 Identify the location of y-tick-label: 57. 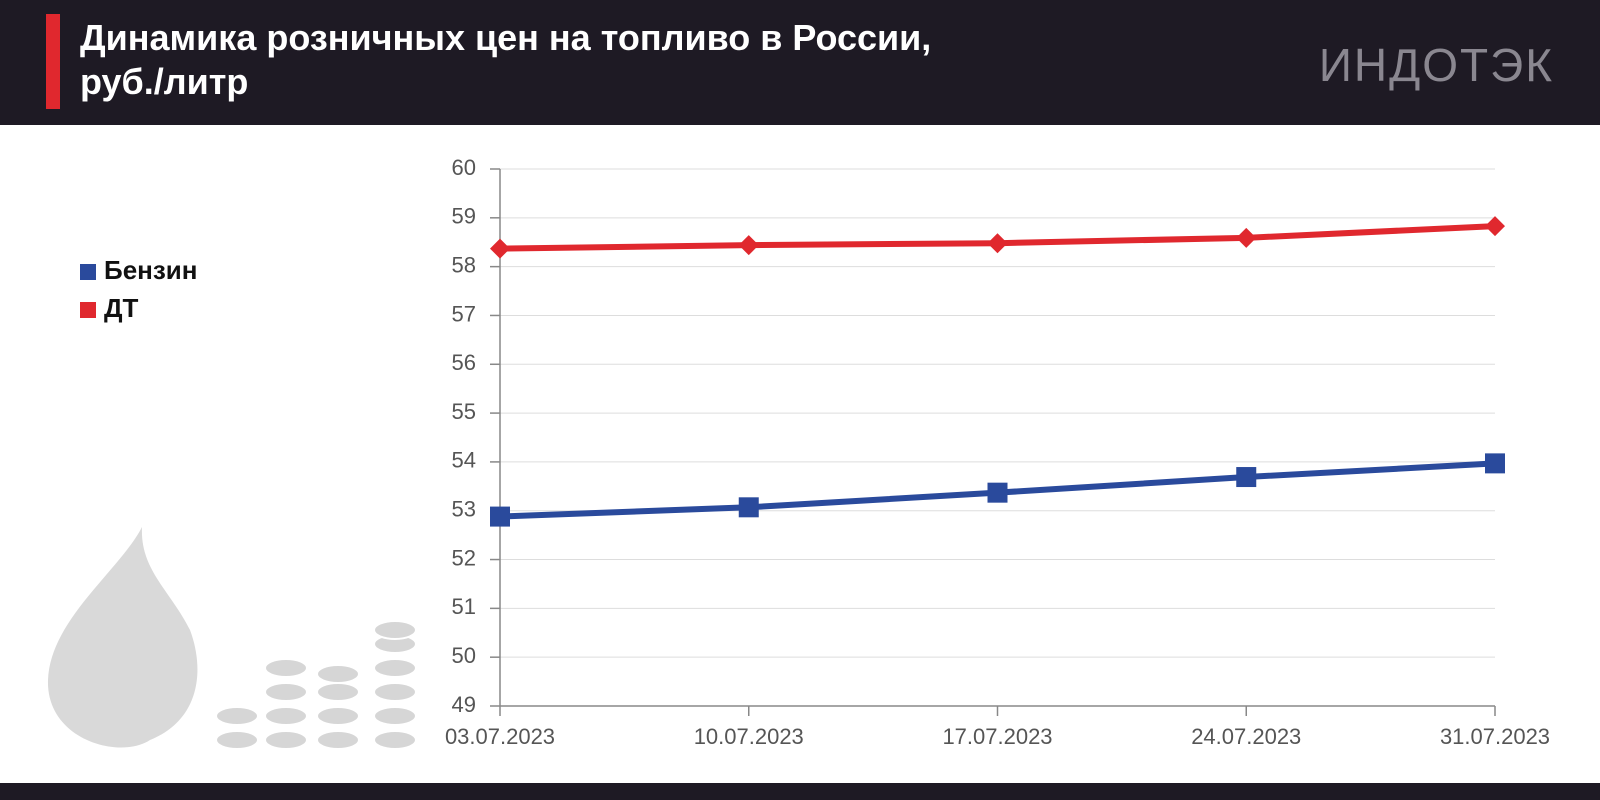
(464, 313).